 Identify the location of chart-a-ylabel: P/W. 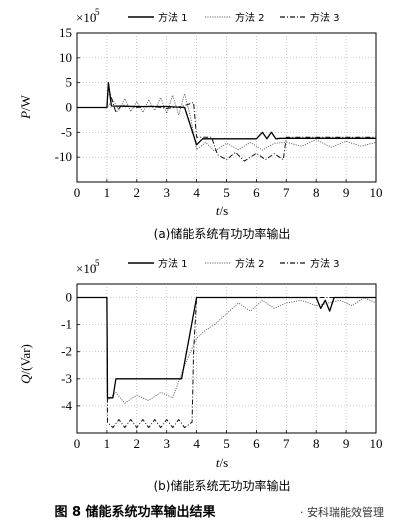
(25, 107).